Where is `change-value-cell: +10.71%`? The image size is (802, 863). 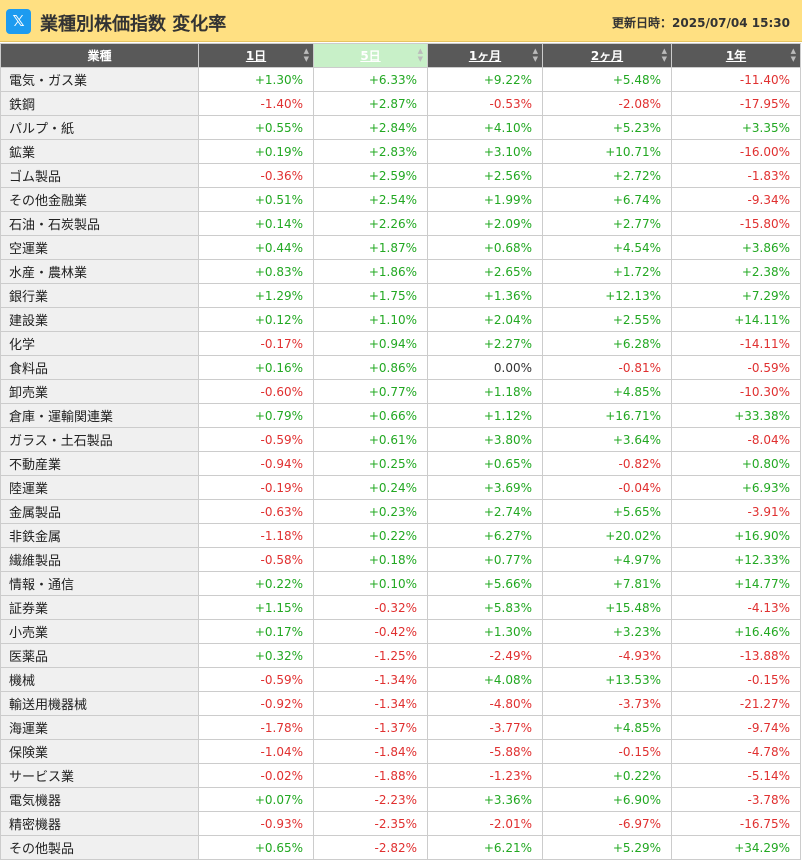
change-value-cell: +10.71% is located at coordinates (607, 151).